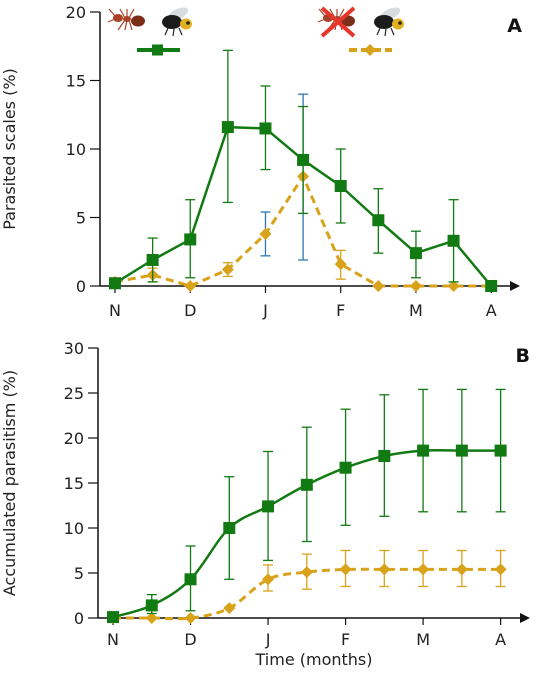 The image size is (550, 673). Describe the element at coordinates (138, 21) in the screenshot. I see `ant-abdomen` at that location.